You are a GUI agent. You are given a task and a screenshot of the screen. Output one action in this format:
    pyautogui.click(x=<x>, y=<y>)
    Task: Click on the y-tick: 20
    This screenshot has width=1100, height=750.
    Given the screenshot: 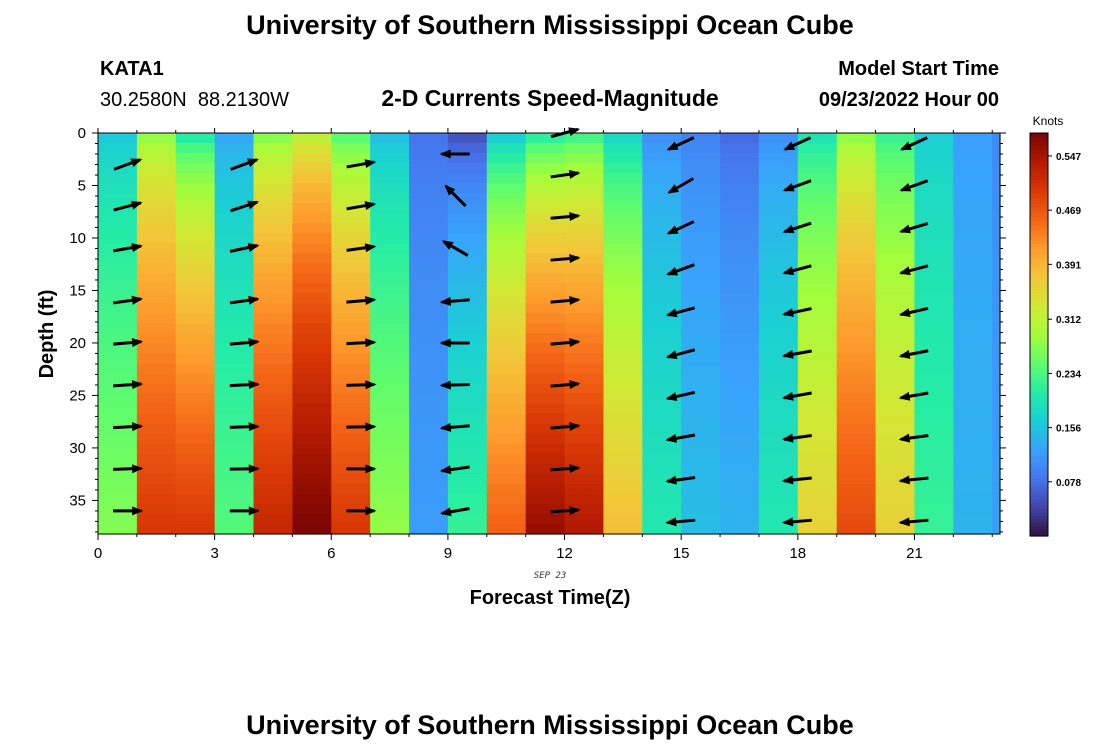 What is the action you would take?
    pyautogui.click(x=537, y=343)
    